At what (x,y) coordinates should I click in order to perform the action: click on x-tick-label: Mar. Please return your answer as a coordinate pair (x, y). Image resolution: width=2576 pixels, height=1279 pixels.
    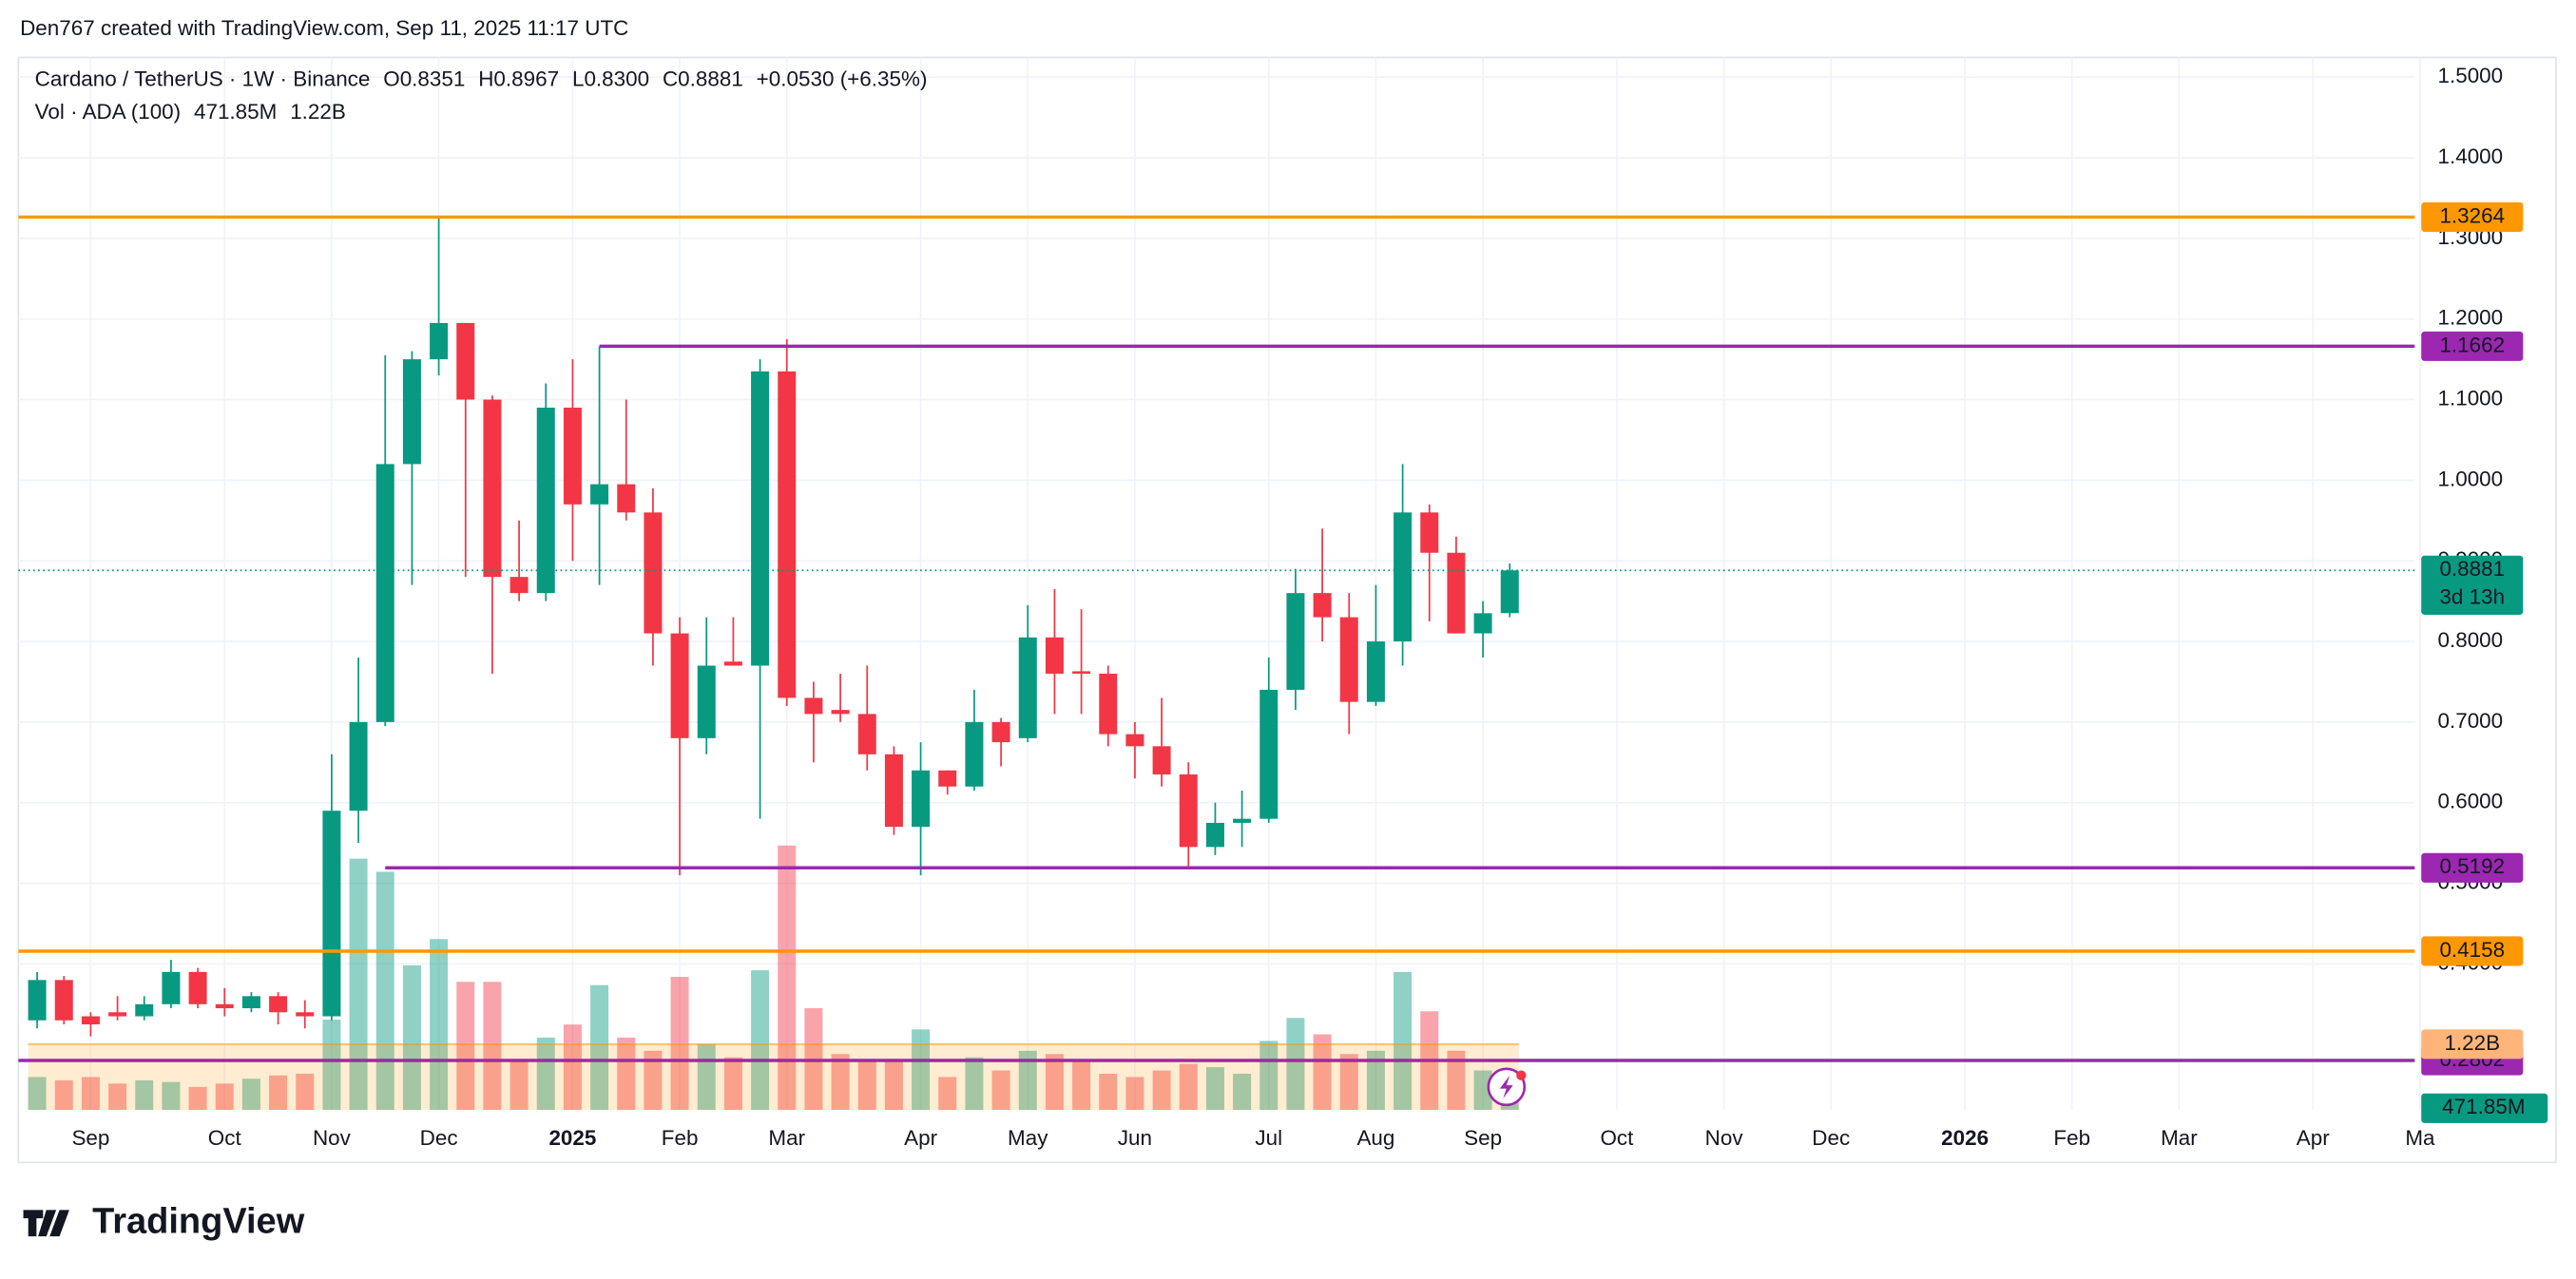
    Looking at the image, I should click on (2179, 1138).